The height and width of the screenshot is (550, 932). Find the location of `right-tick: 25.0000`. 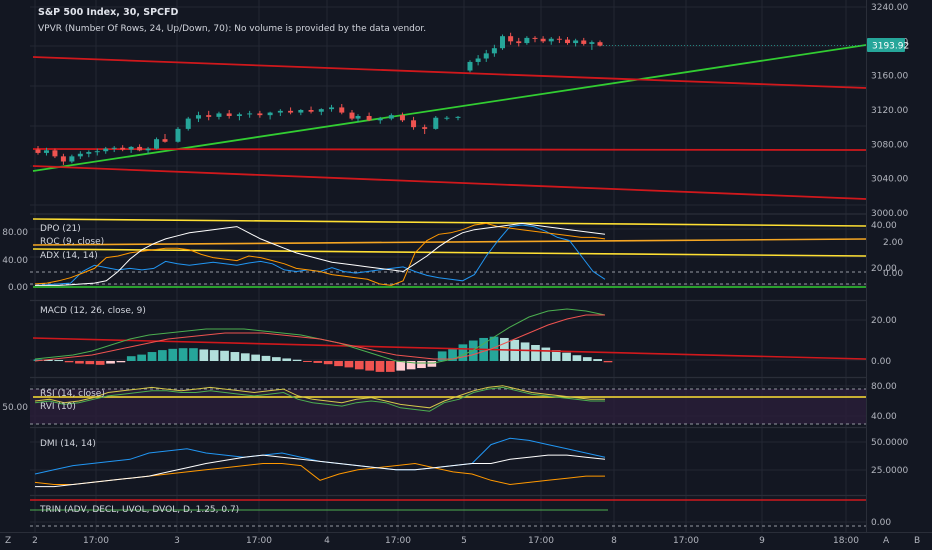

right-tick: 25.0000 is located at coordinates (889, 471).